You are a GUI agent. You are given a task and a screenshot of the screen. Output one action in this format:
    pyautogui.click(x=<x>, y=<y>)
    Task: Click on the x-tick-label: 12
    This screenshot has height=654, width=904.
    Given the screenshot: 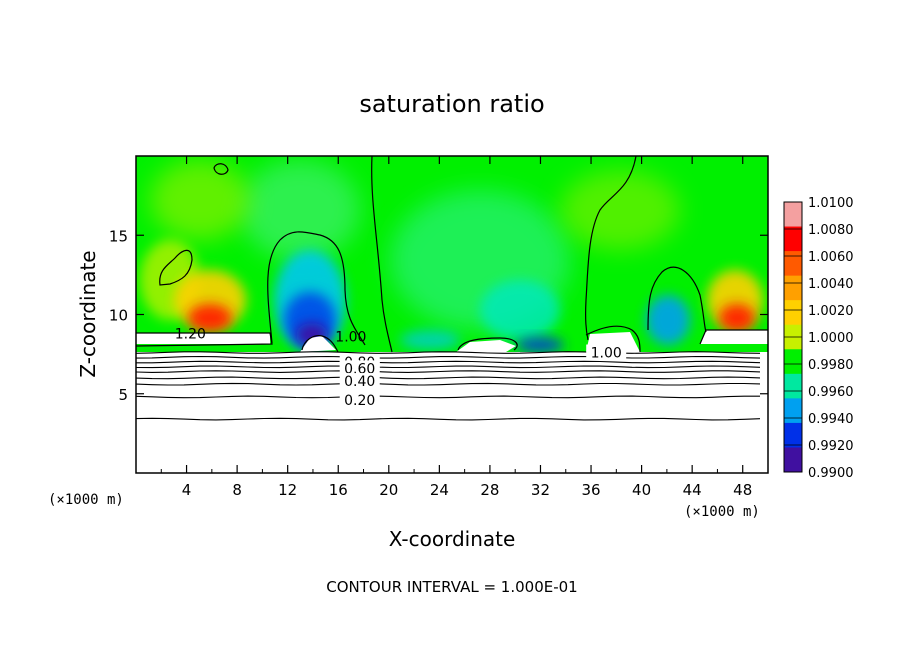 What is the action you would take?
    pyautogui.click(x=287, y=490)
    